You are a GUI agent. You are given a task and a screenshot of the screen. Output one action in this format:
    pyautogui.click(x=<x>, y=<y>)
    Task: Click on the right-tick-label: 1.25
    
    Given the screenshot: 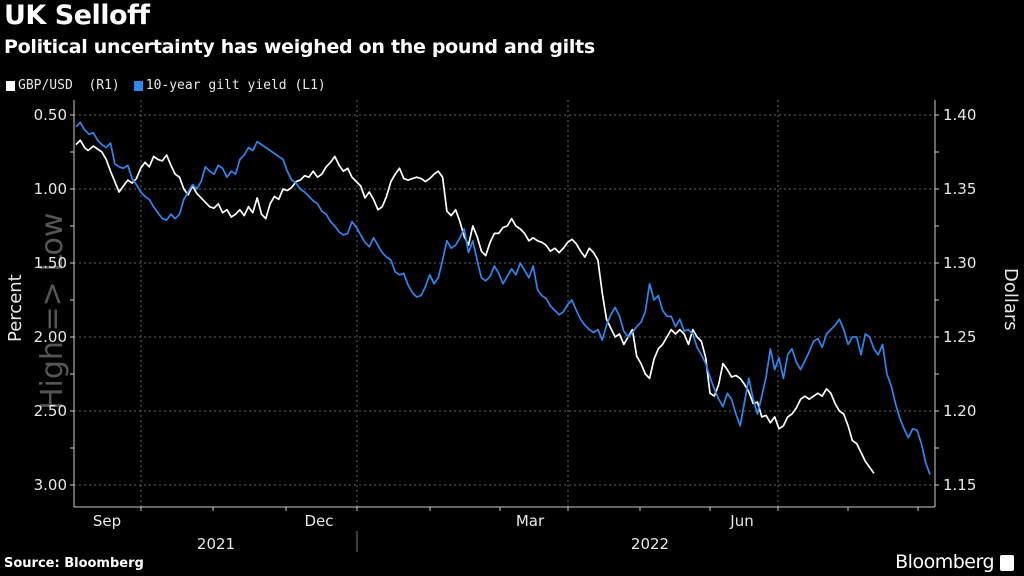 What is the action you would take?
    pyautogui.click(x=959, y=337)
    